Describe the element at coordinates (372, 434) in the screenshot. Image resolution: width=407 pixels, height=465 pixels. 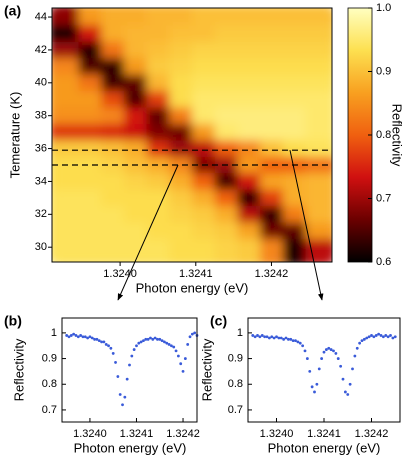
I see `x-tick-label: 1.3242` at that location.